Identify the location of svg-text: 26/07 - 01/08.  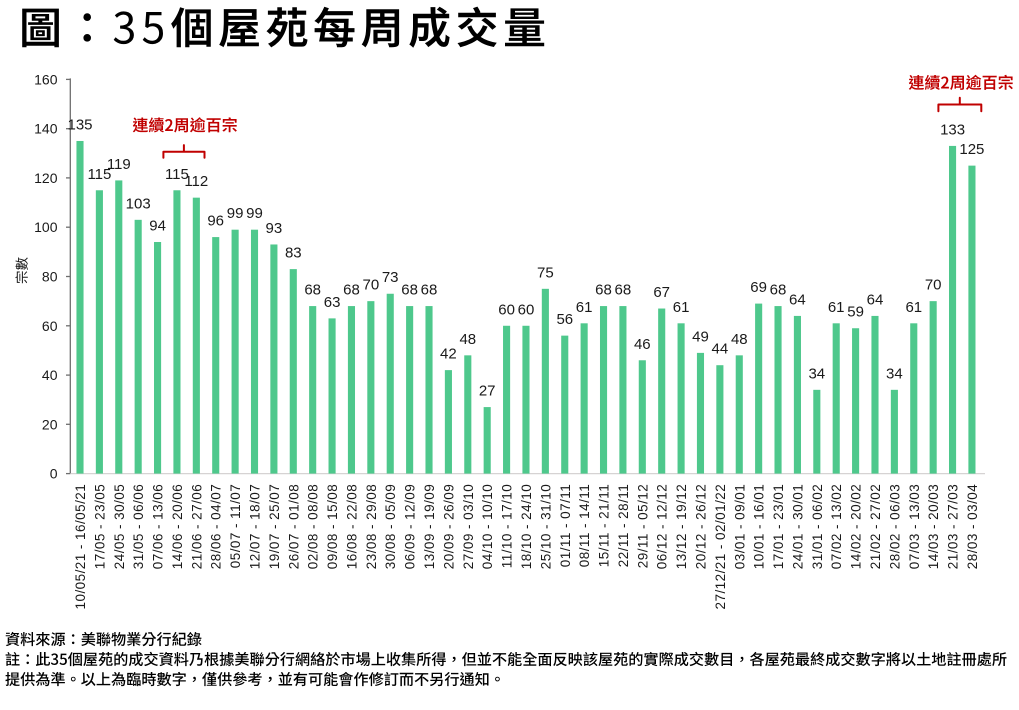
(293, 526).